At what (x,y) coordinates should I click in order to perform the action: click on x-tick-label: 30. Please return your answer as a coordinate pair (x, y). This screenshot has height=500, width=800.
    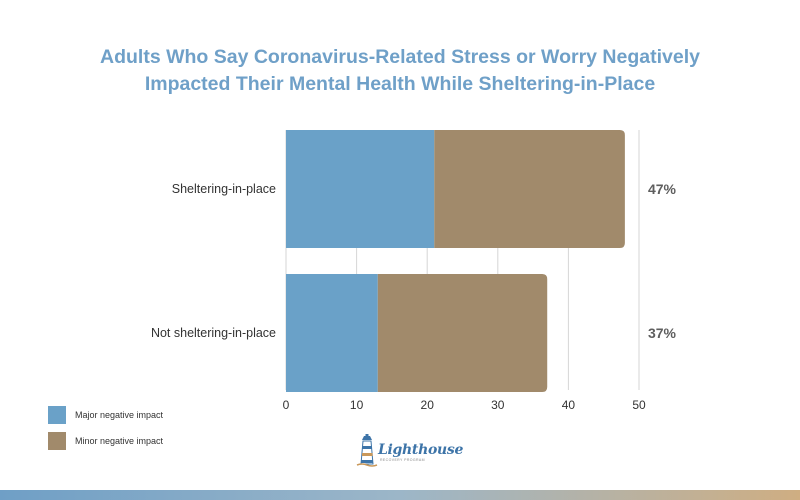
    Looking at the image, I should click on (498, 405).